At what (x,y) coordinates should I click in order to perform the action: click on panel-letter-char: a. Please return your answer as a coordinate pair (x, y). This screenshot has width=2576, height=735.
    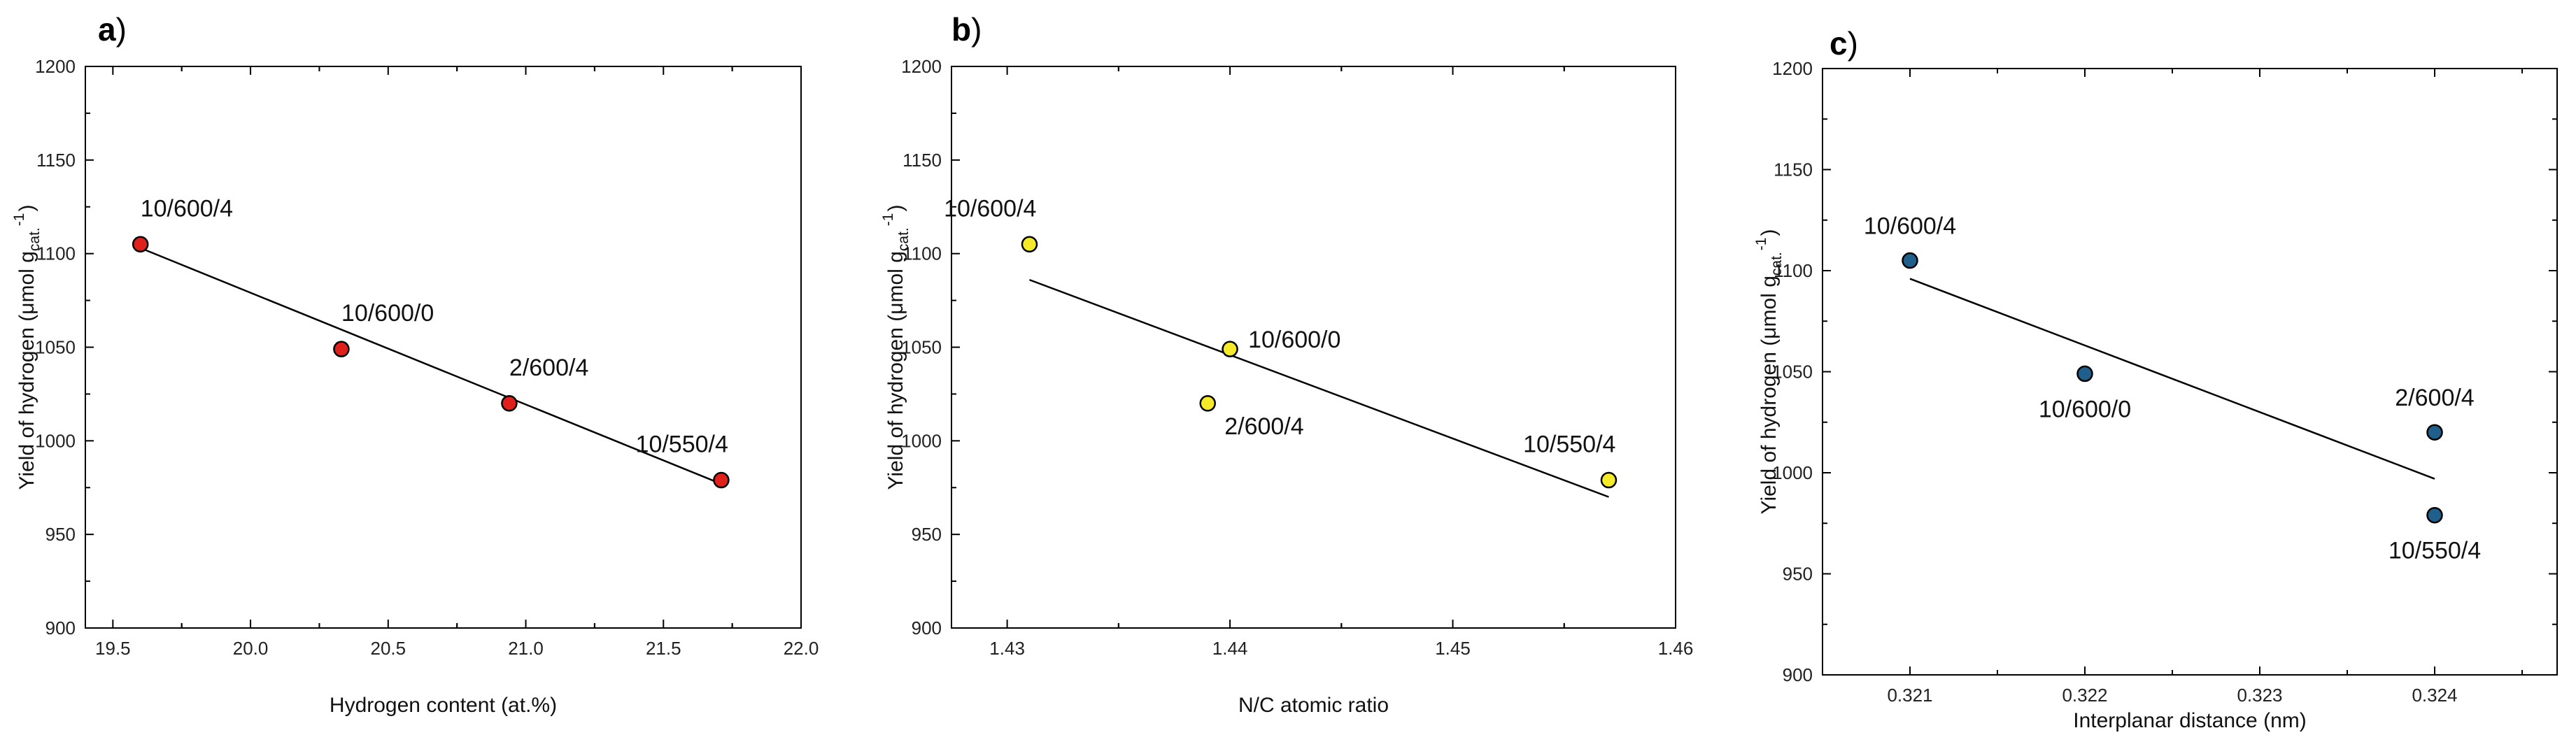
    Looking at the image, I should click on (107, 29).